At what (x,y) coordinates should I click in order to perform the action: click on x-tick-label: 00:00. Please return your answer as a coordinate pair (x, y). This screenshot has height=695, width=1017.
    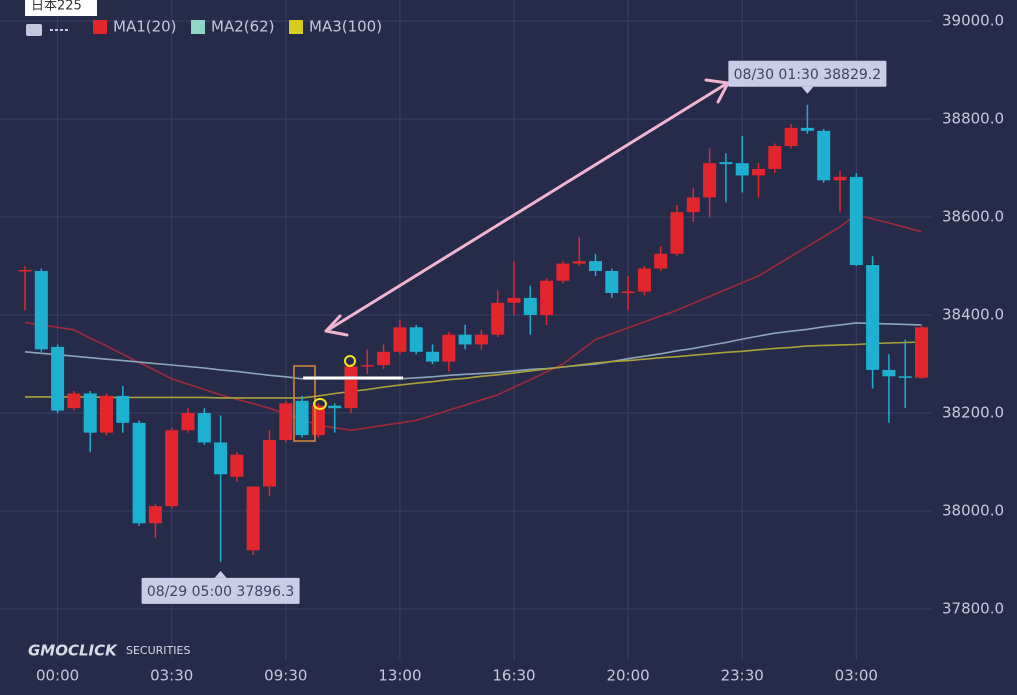
    Looking at the image, I should click on (57, 676).